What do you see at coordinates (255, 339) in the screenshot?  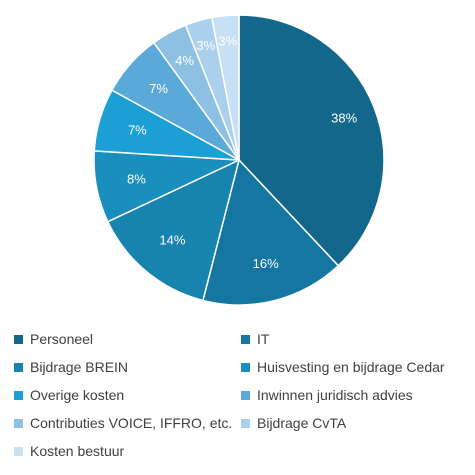 I see `legend-item-2: IT` at bounding box center [255, 339].